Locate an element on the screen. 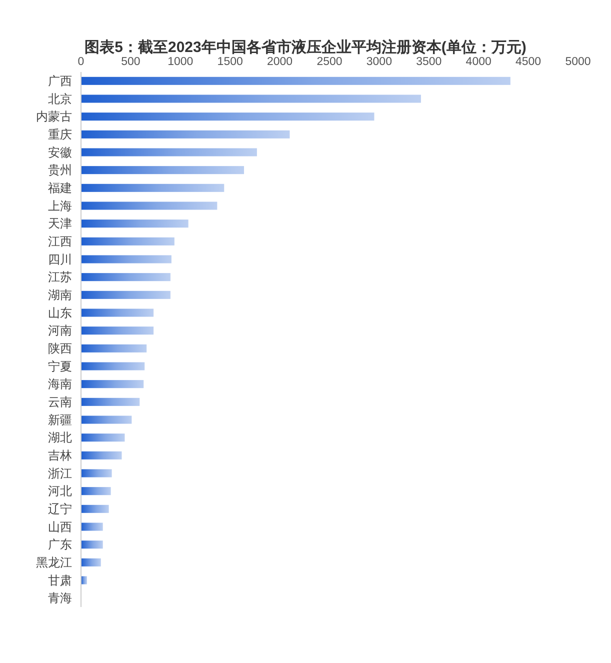  y-tick-label: 新疆 is located at coordinates (60, 419).